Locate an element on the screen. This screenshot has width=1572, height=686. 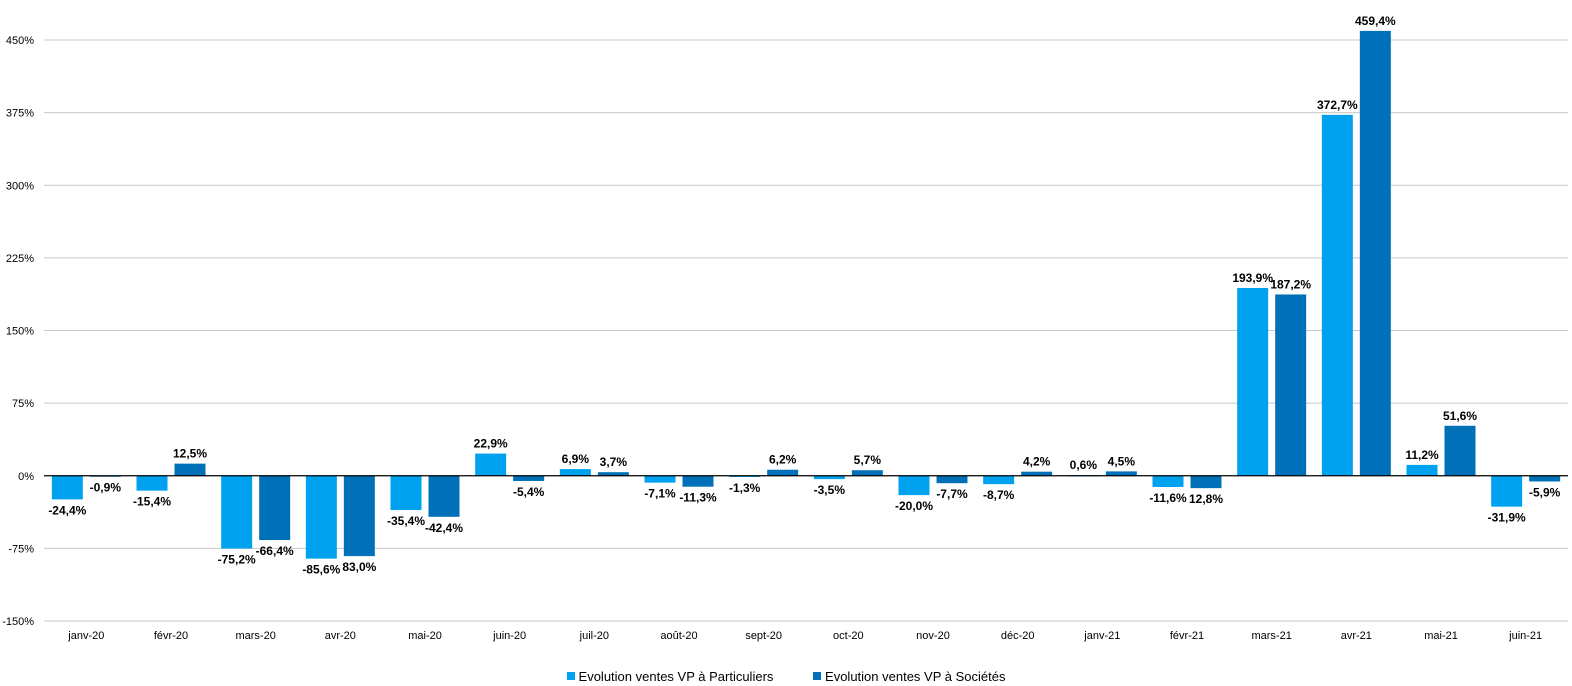
x-tick-label: mai-20 is located at coordinates (425, 636).